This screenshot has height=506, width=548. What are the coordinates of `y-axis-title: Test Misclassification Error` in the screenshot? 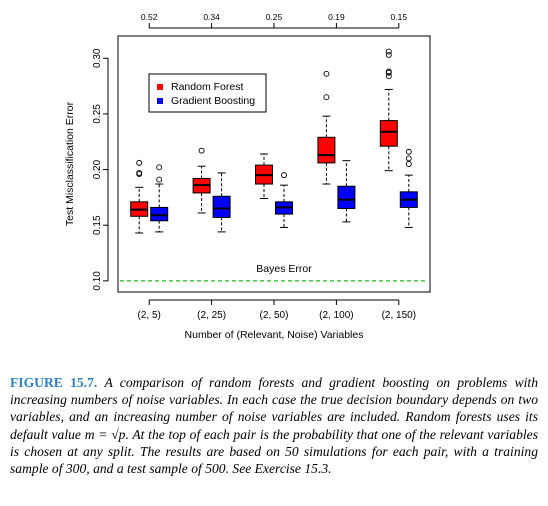 It's located at (70, 163).